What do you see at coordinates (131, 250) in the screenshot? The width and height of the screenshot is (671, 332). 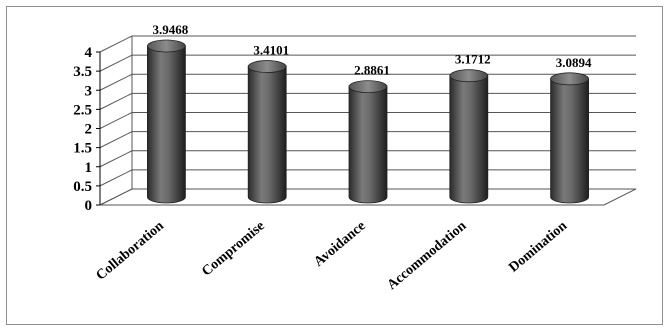 I see `x-category-label: Collaboration` at bounding box center [131, 250].